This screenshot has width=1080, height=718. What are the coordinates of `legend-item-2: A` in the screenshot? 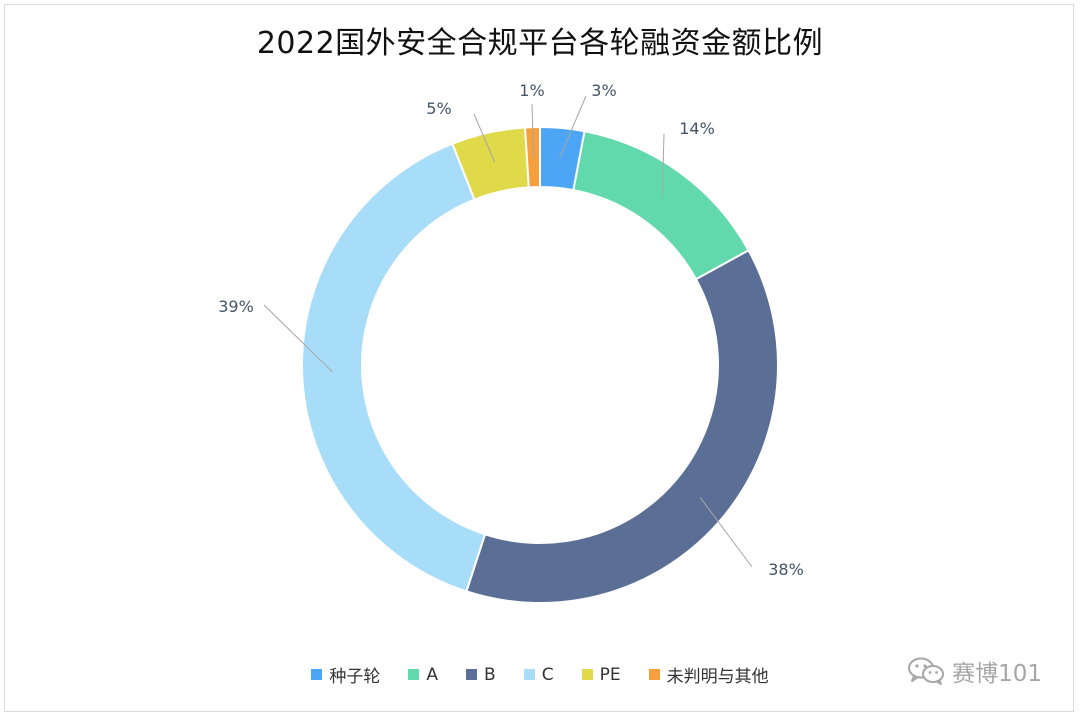 It's located at (423, 674).